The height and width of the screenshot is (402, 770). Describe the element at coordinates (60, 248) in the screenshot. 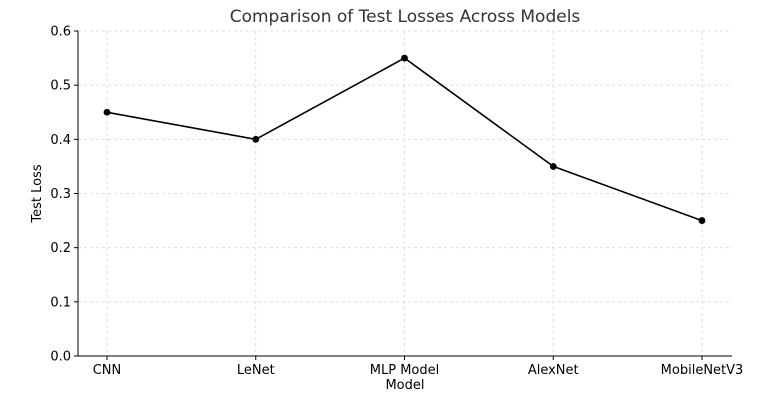

I see `y-tick-label: 0.2` at that location.